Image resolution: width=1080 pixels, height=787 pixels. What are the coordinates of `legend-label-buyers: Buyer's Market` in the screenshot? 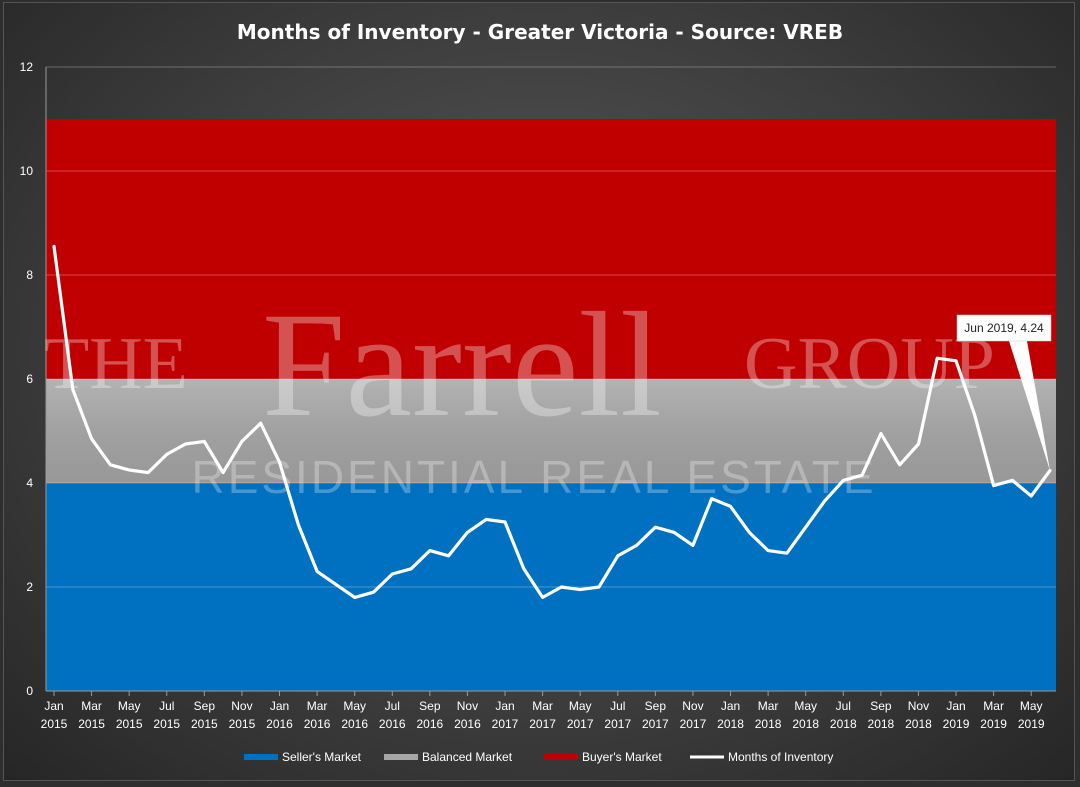 It's located at (622, 757).